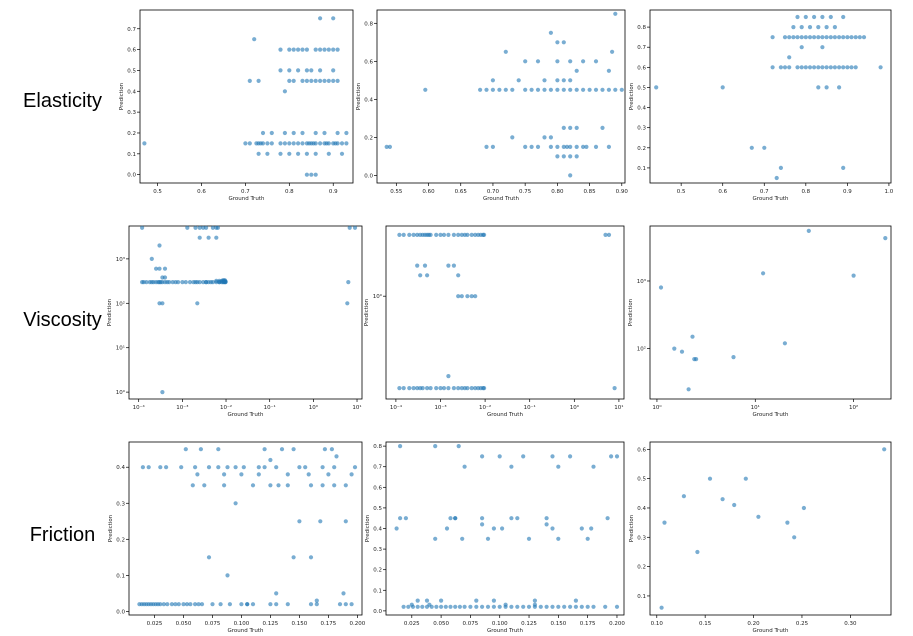 This screenshot has width=913, height=636. Describe the element at coordinates (289, 192) in the screenshot. I see `x-tick-label: 0.8` at that location.